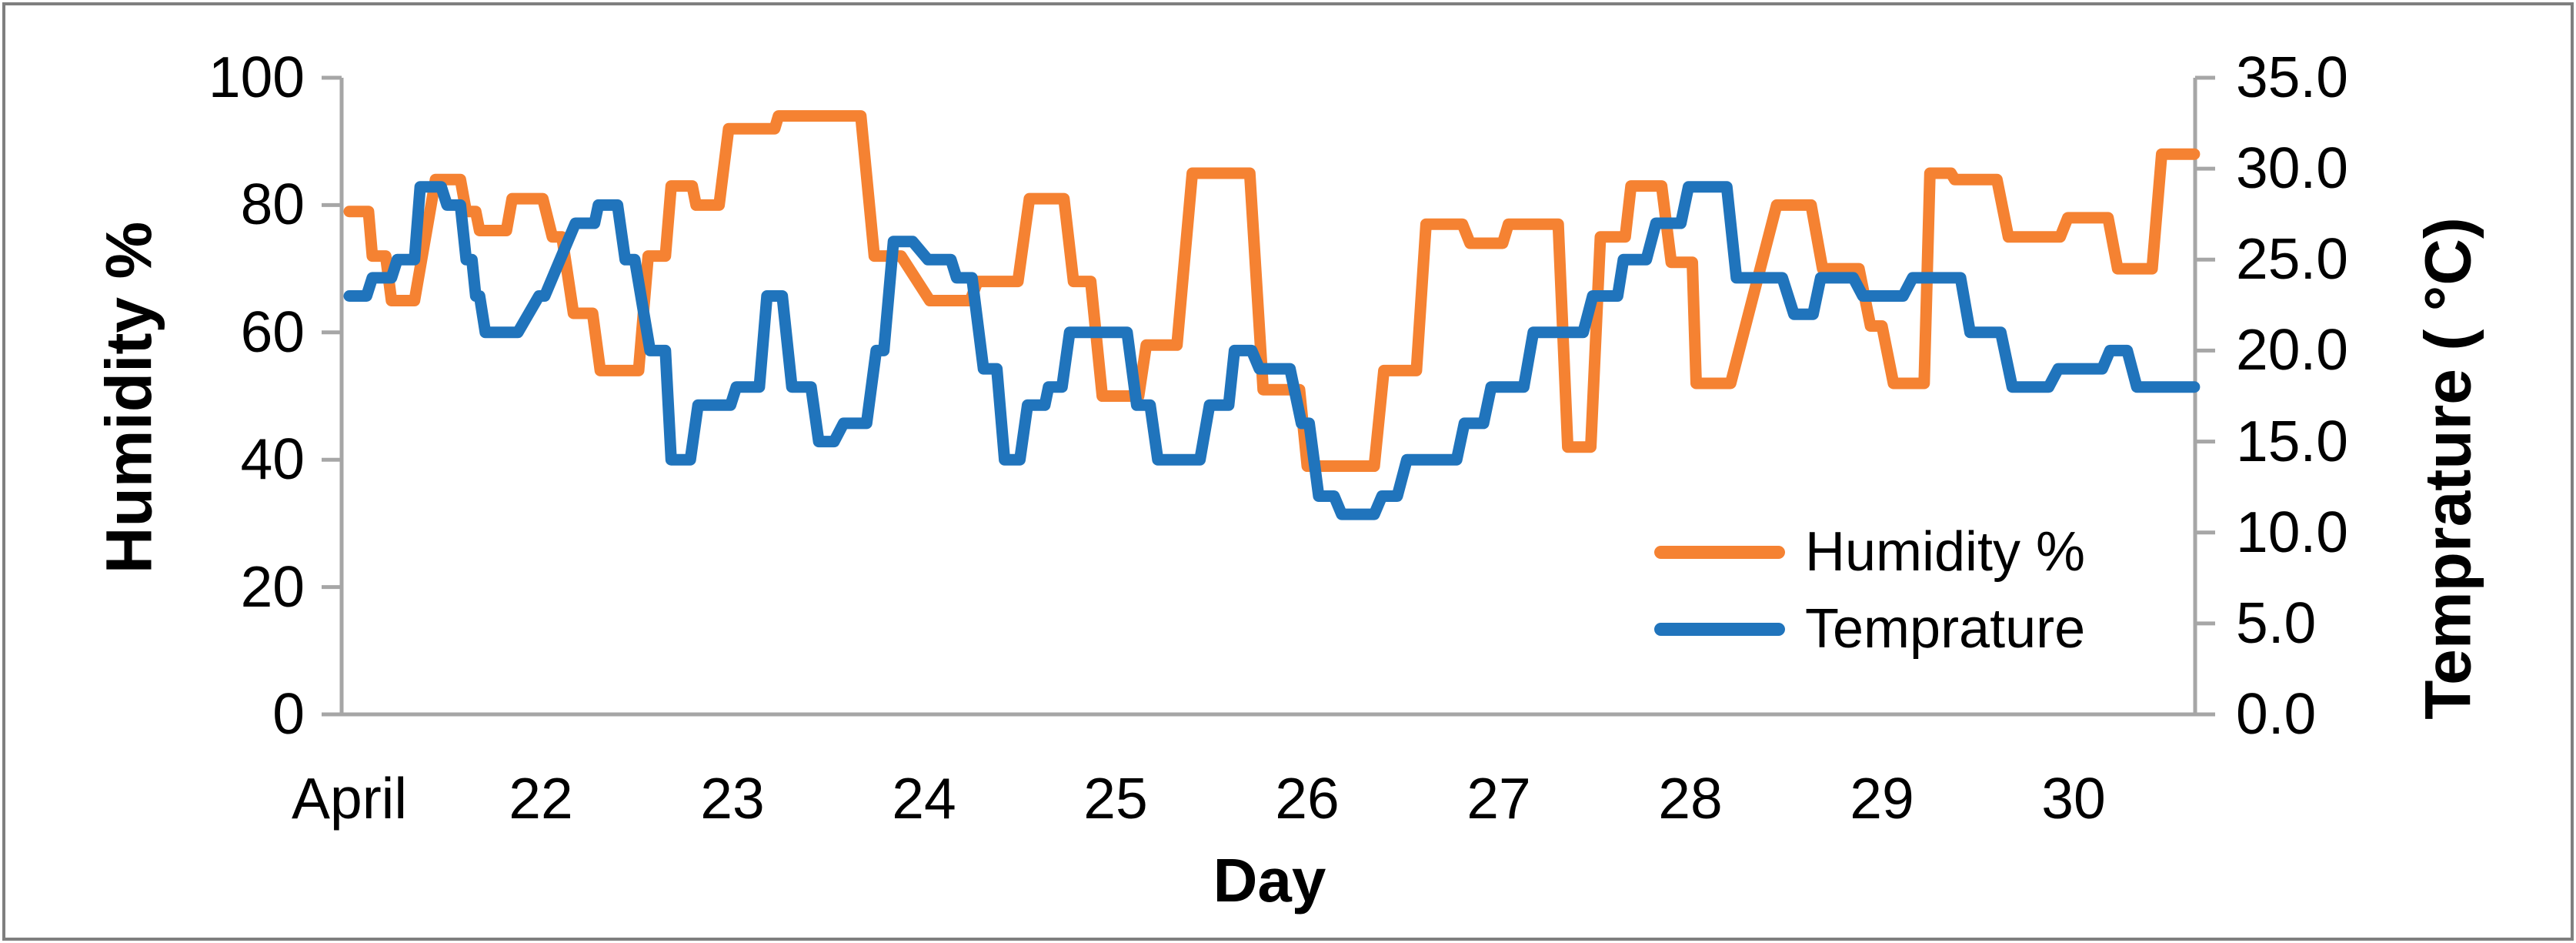 The image size is (2576, 943). What do you see at coordinates (2073, 798) in the screenshot?
I see `day-tick-30: 30` at bounding box center [2073, 798].